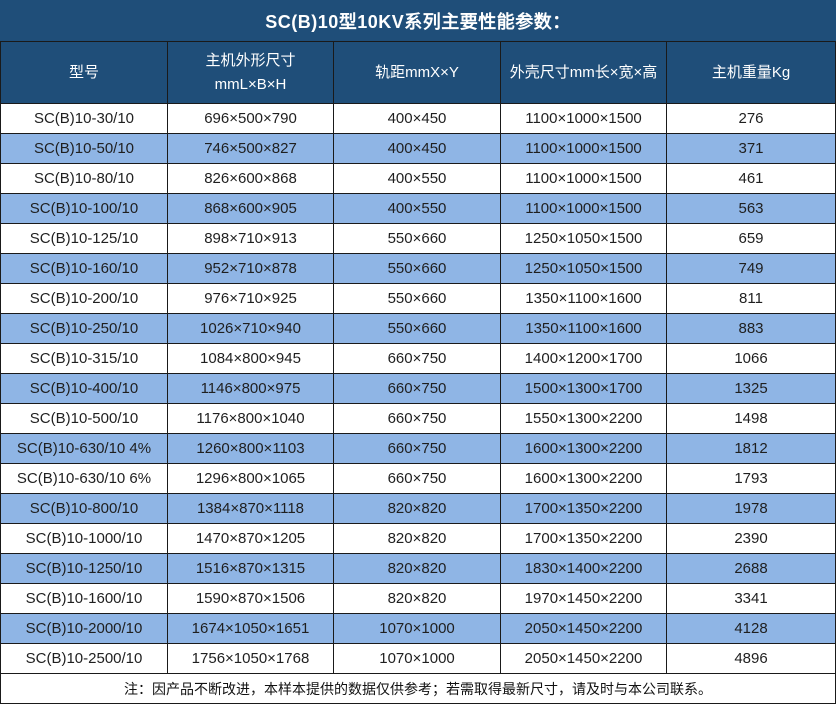 The height and width of the screenshot is (705, 836). I want to click on table-cell: 1600×1300×2200, so click(584, 448).